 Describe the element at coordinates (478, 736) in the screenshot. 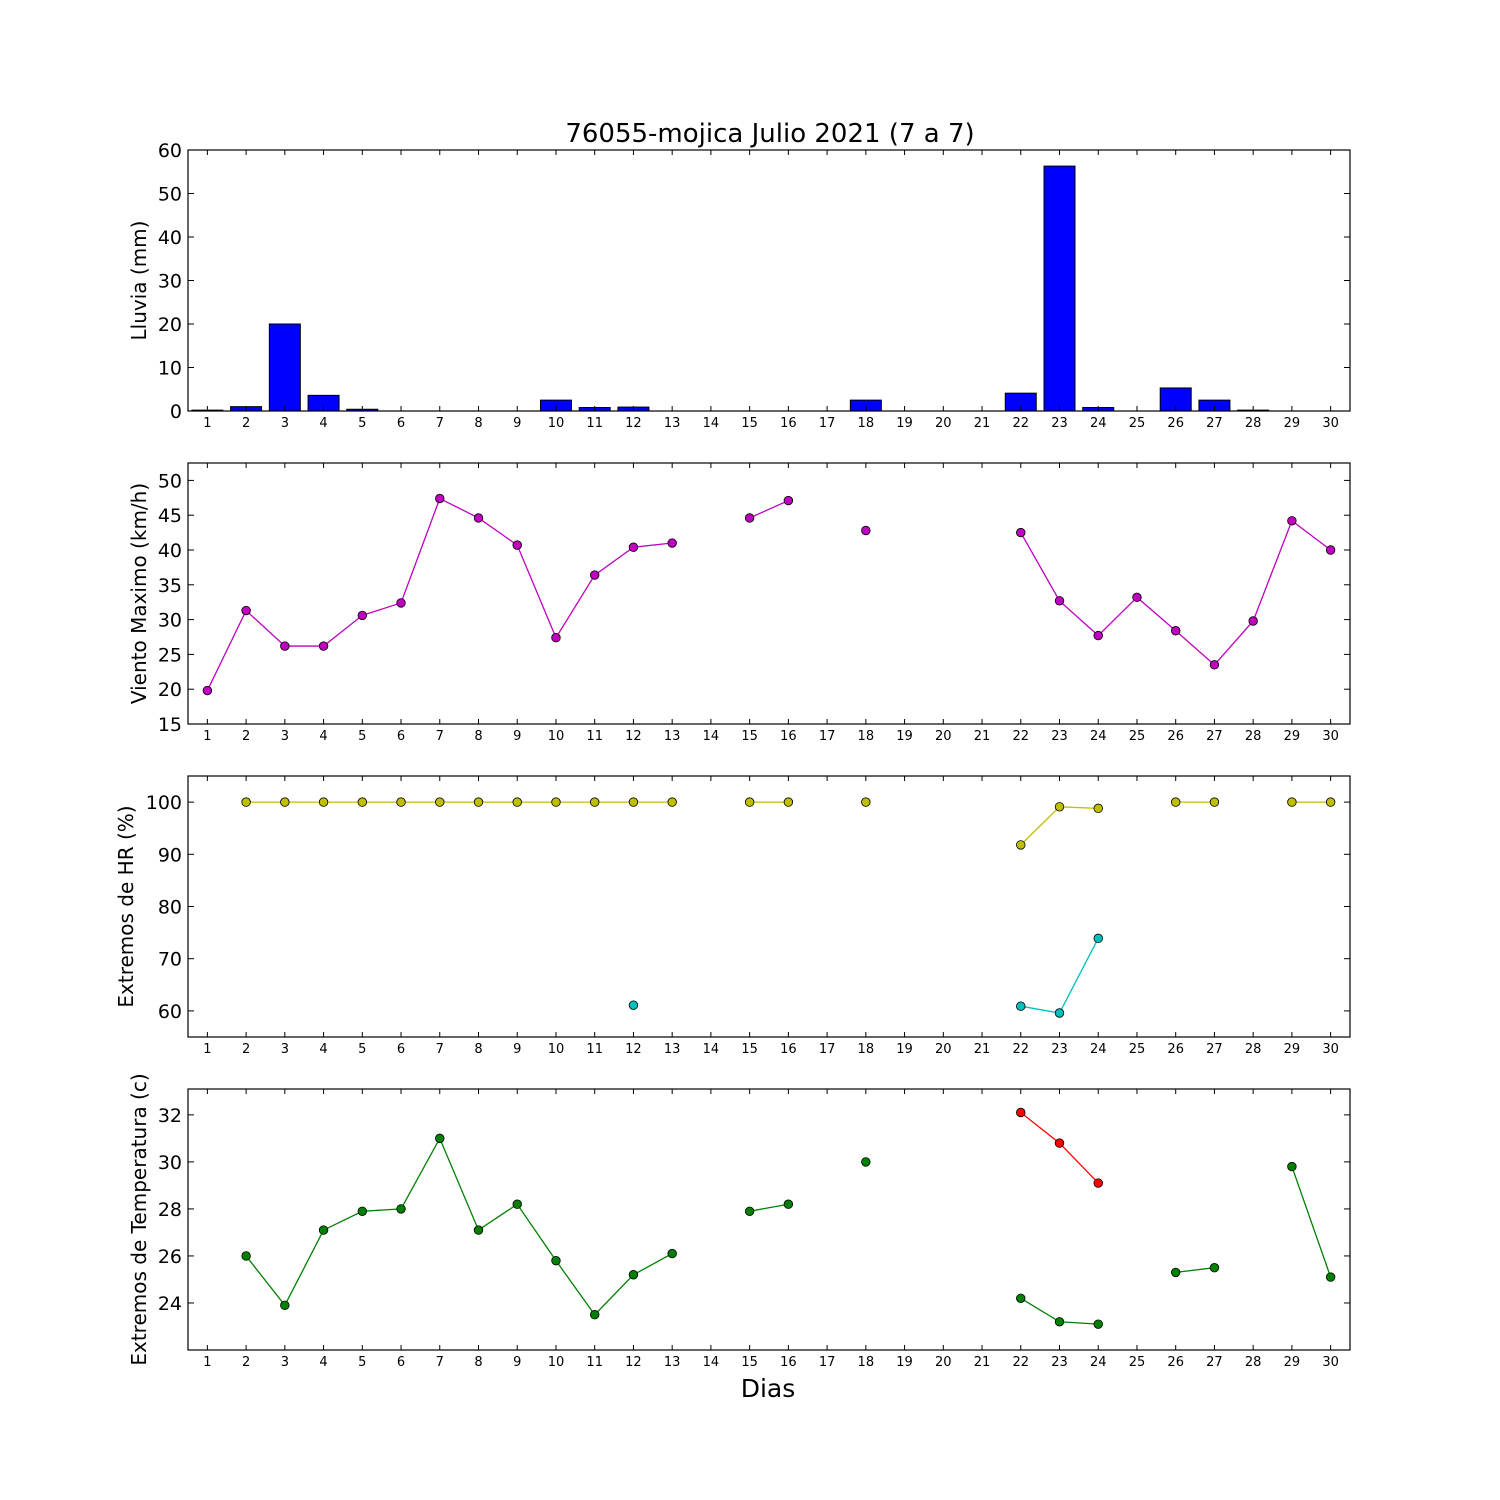

I see `viento-xtick-label: 8` at that location.